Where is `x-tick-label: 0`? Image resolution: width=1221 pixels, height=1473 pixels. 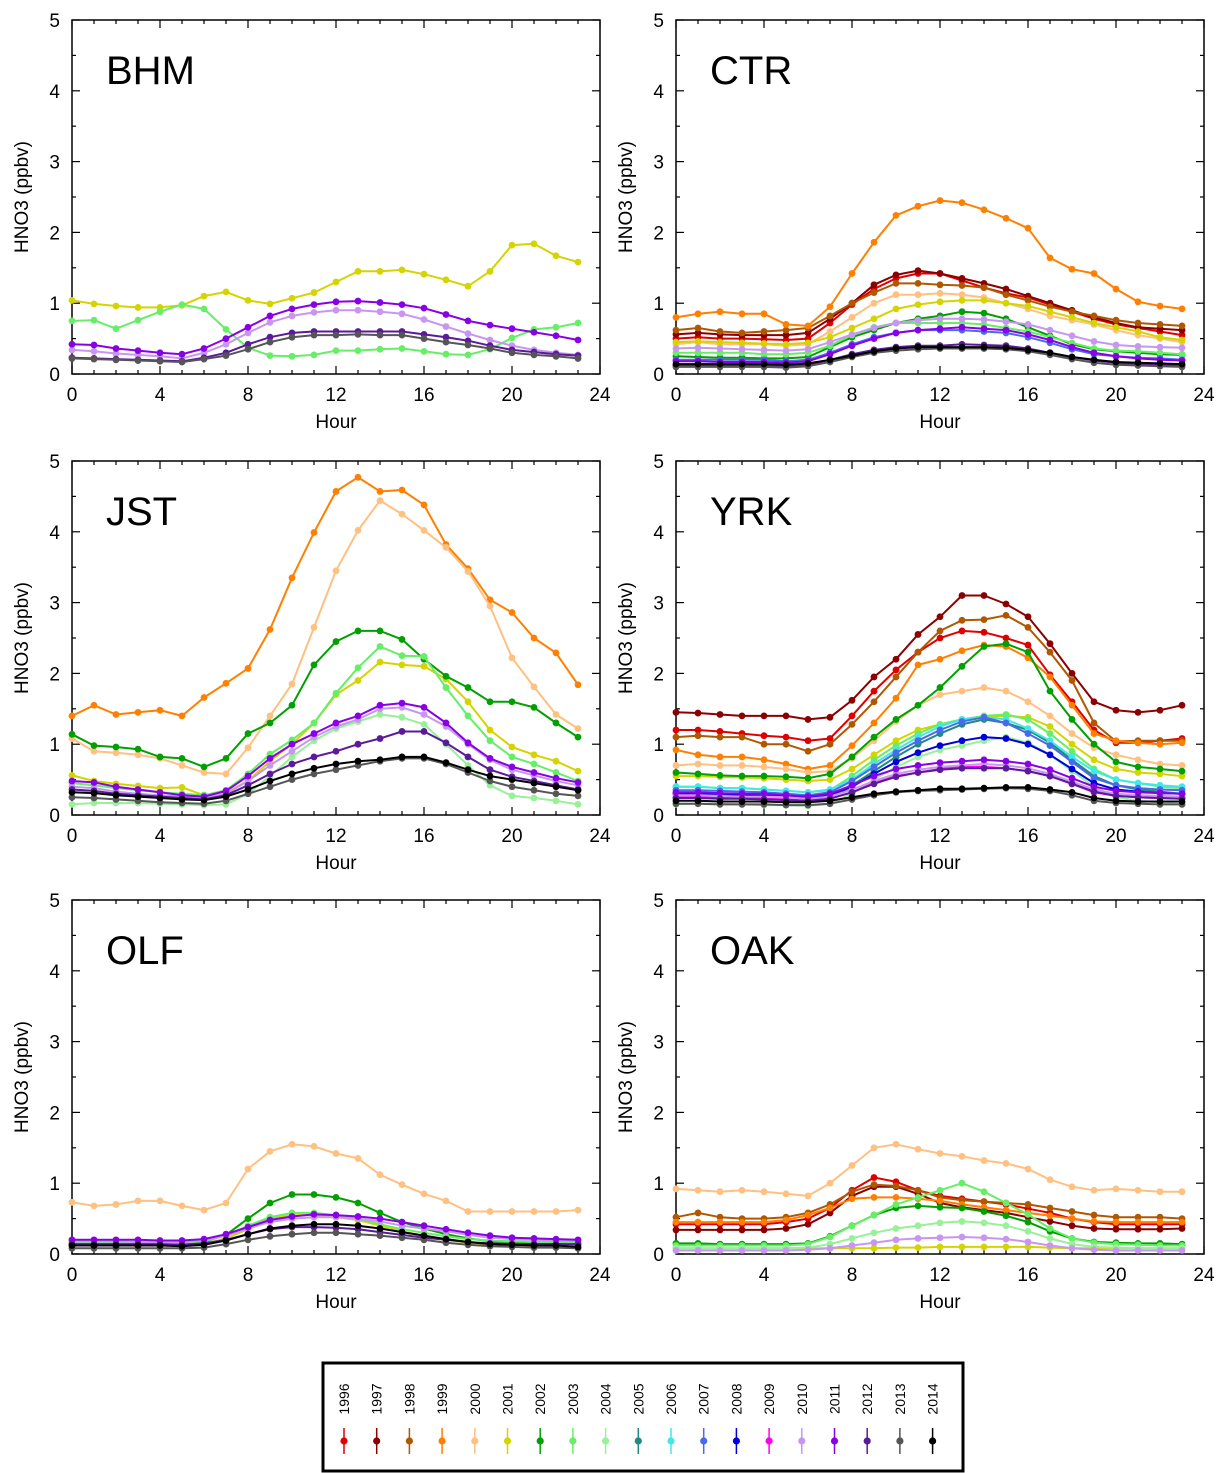 x-tick-label: 0 is located at coordinates (72, 836).